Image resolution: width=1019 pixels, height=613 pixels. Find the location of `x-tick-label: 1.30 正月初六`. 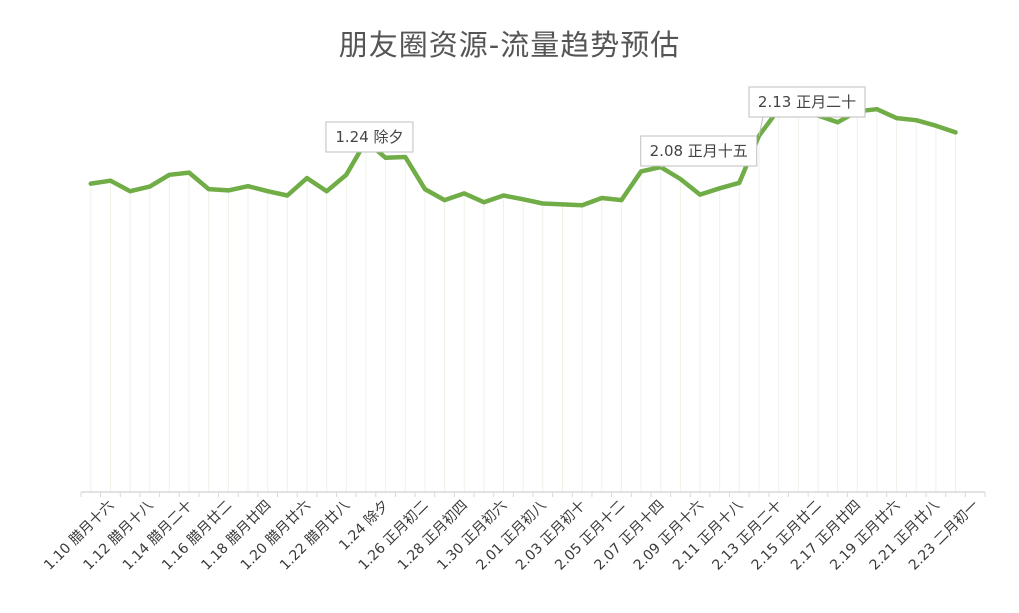

x-tick-label: 1.30 正月初六 is located at coordinates (472, 535).